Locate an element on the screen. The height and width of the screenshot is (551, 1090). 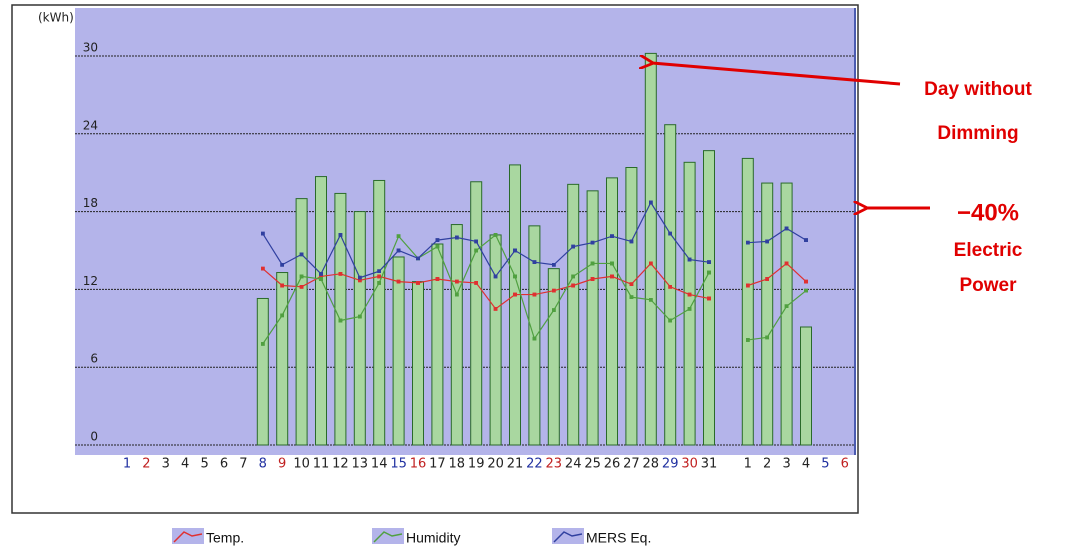
legend-label: MERS Eq. is located at coordinates (618, 538).